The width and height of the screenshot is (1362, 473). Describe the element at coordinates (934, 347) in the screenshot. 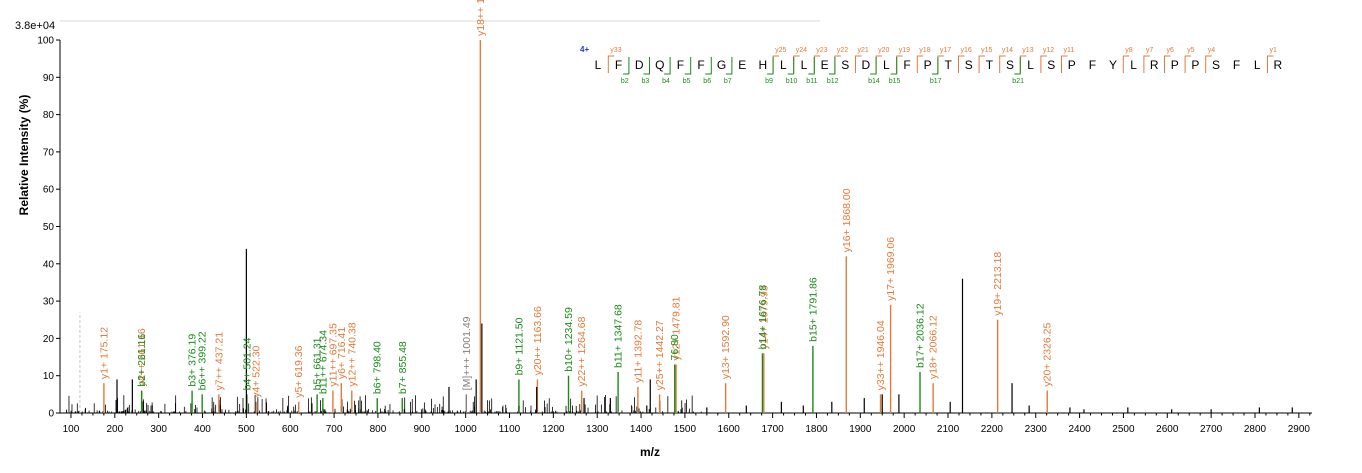

I see `peak-label-y: y18+ 2066.12` at that location.